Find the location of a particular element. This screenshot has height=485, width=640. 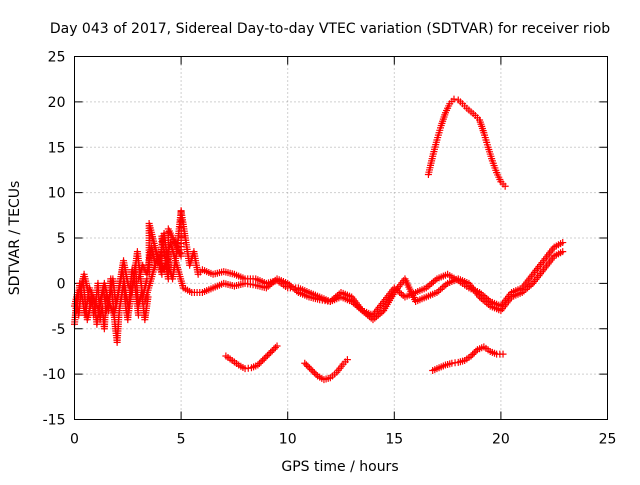

x-tick-label: 15 is located at coordinates (394, 440).